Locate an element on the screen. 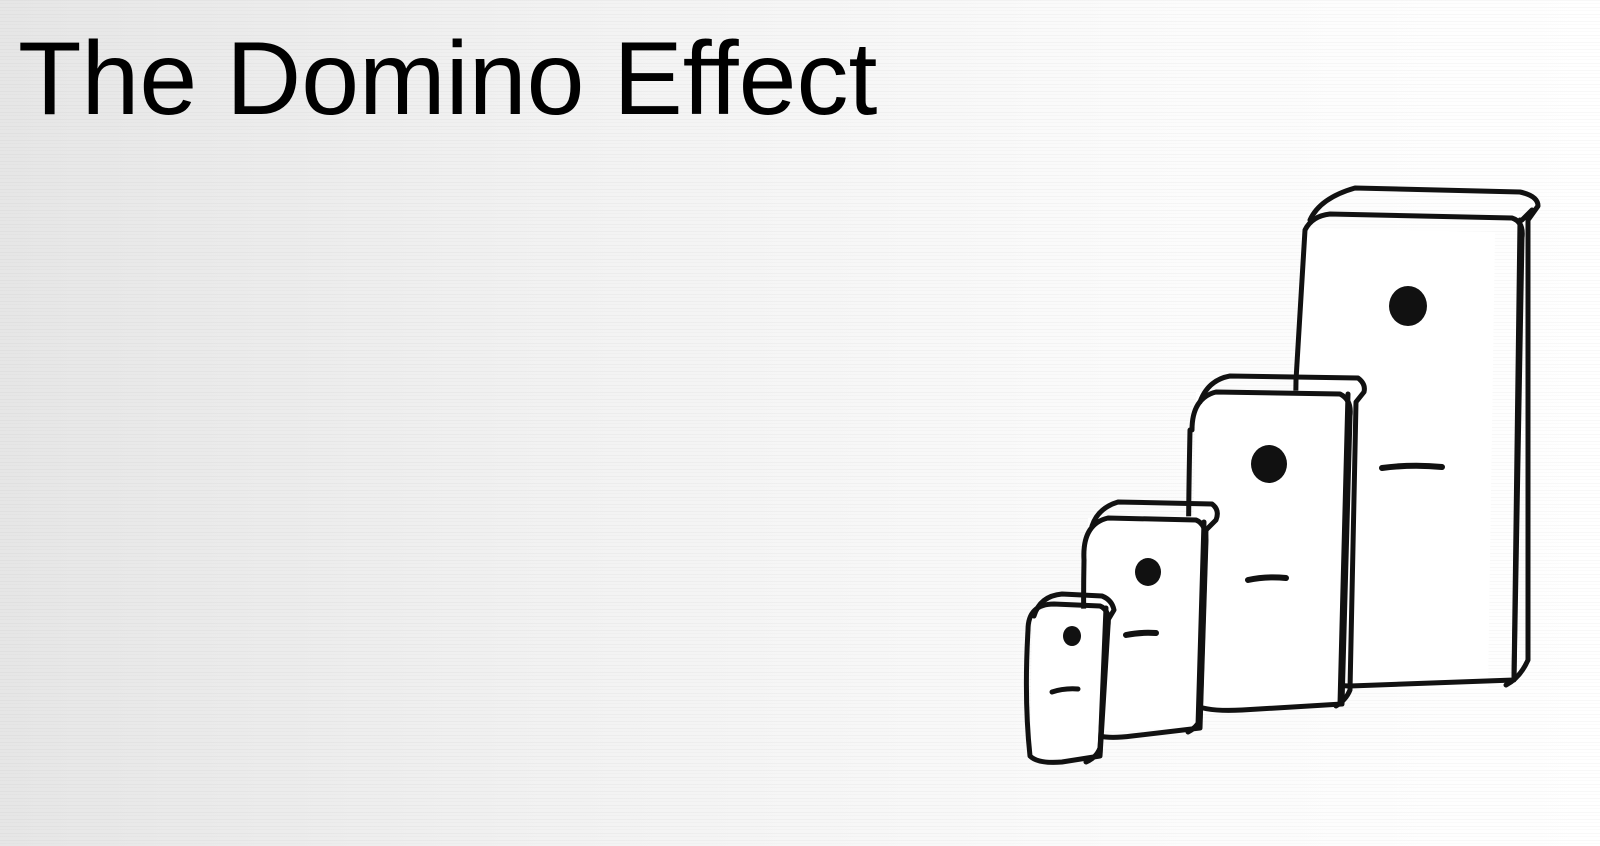 This screenshot has width=1600, height=846. domino-3-icon is located at coordinates (1276, 543).